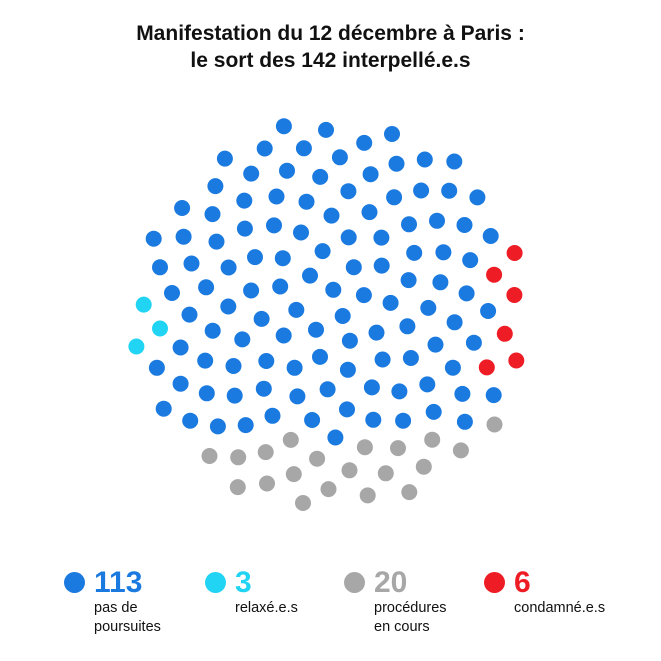 This screenshot has width=661, height=661. Describe the element at coordinates (410, 608) in the screenshot. I see `legend-label-line: procédures` at that location.